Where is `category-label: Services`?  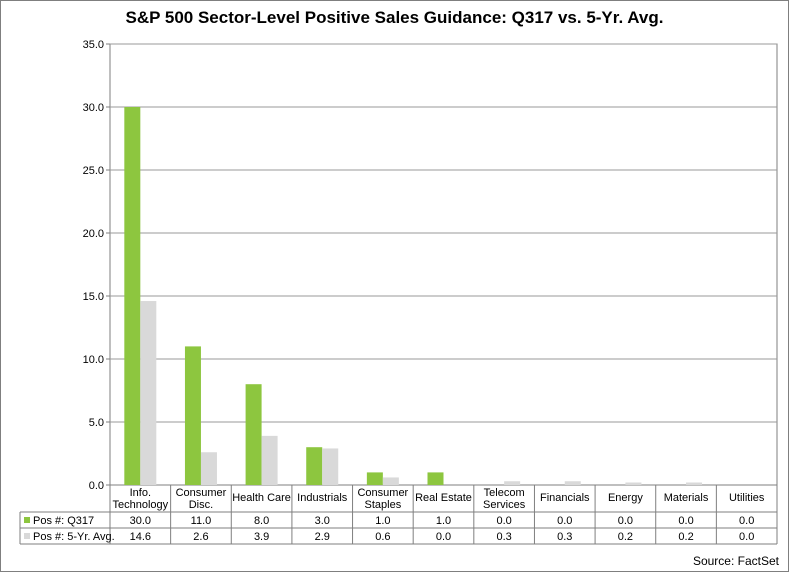
category-label: Services is located at coordinates (504, 505).